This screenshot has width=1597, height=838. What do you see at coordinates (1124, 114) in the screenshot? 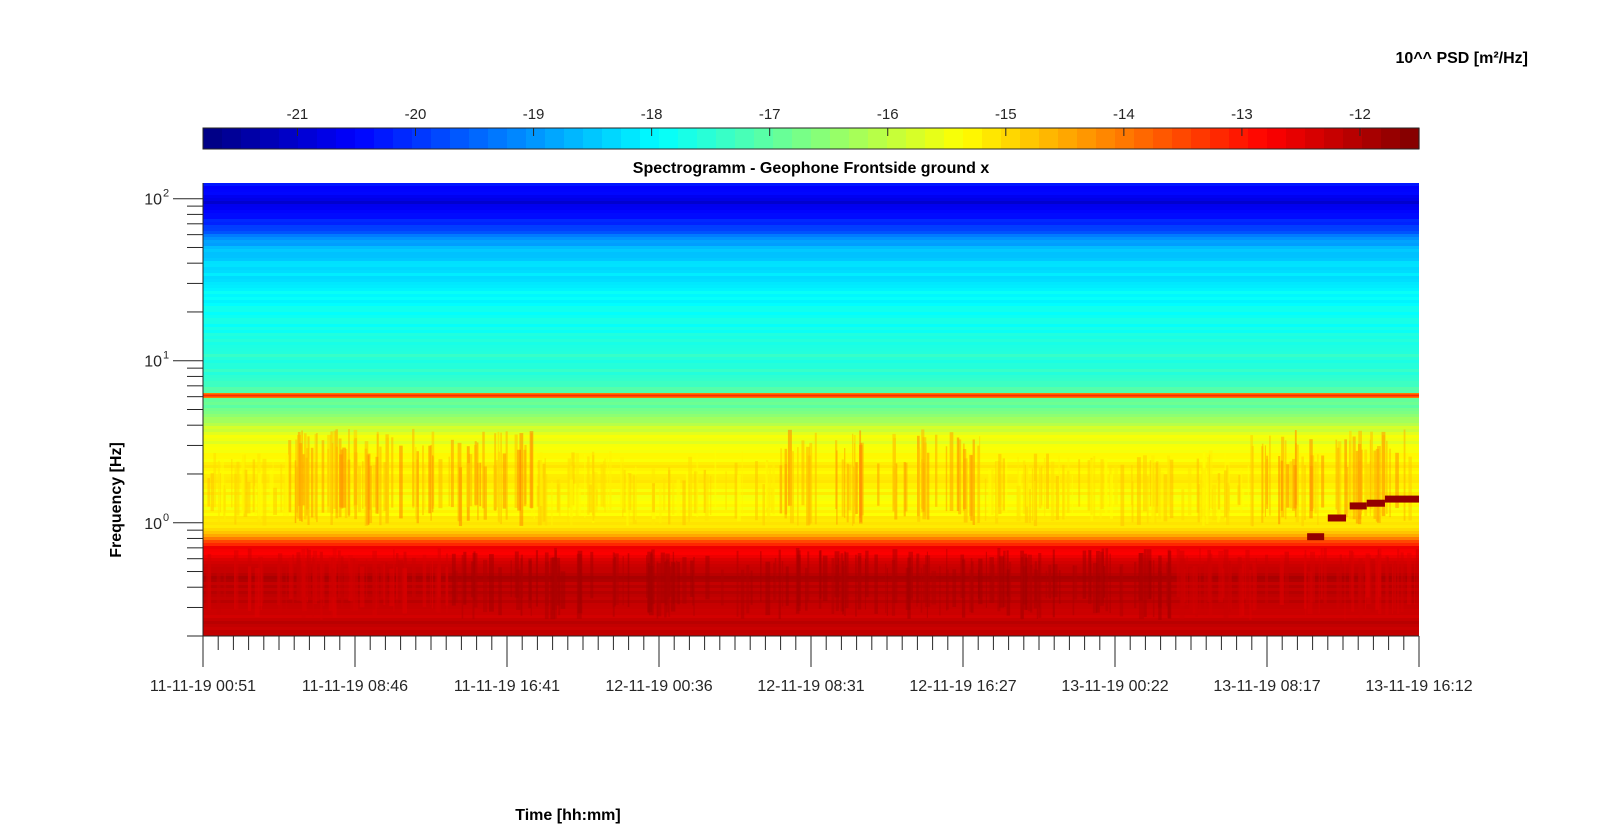
I see `colorbar-tick-label: -14` at bounding box center [1124, 114].